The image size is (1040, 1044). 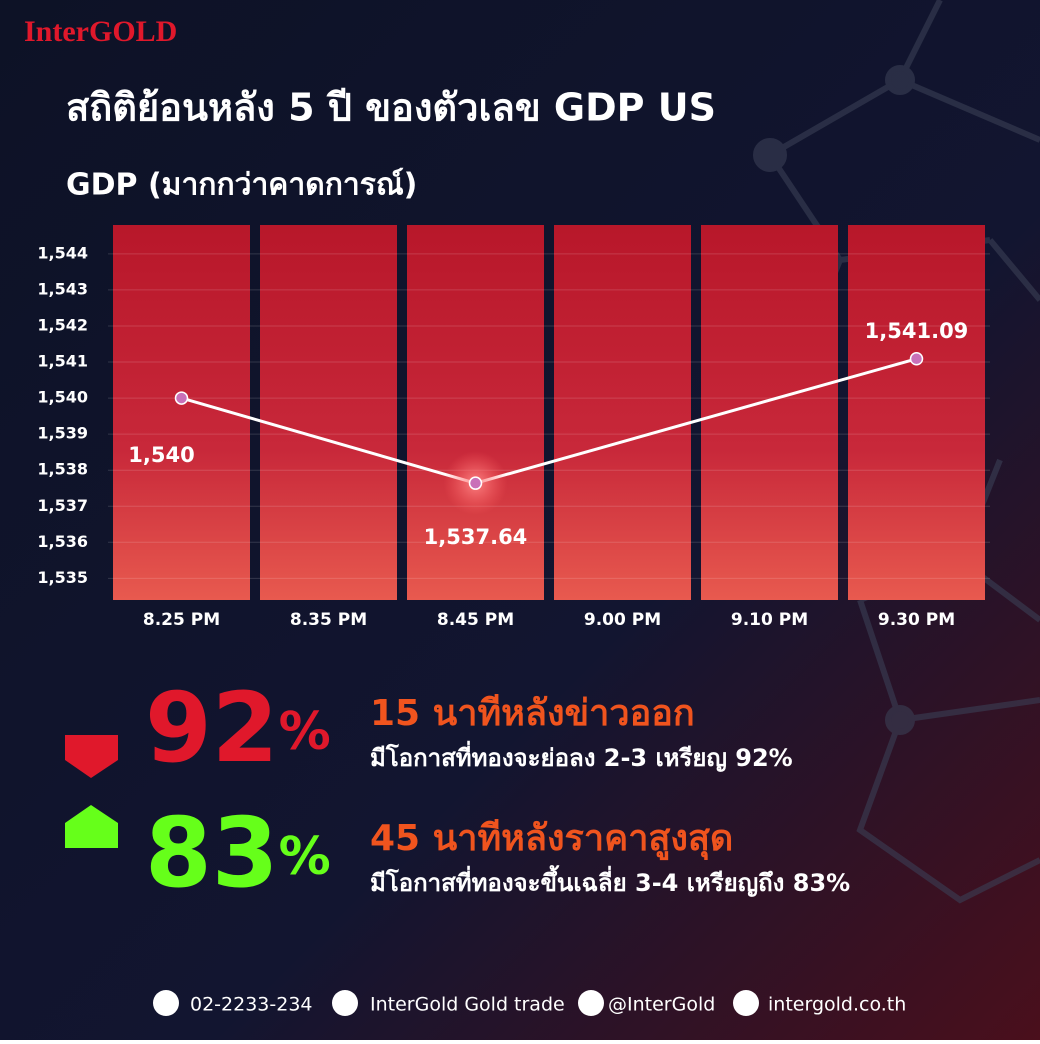 I want to click on y-tick-label: 1,544, so click(x=62, y=252).